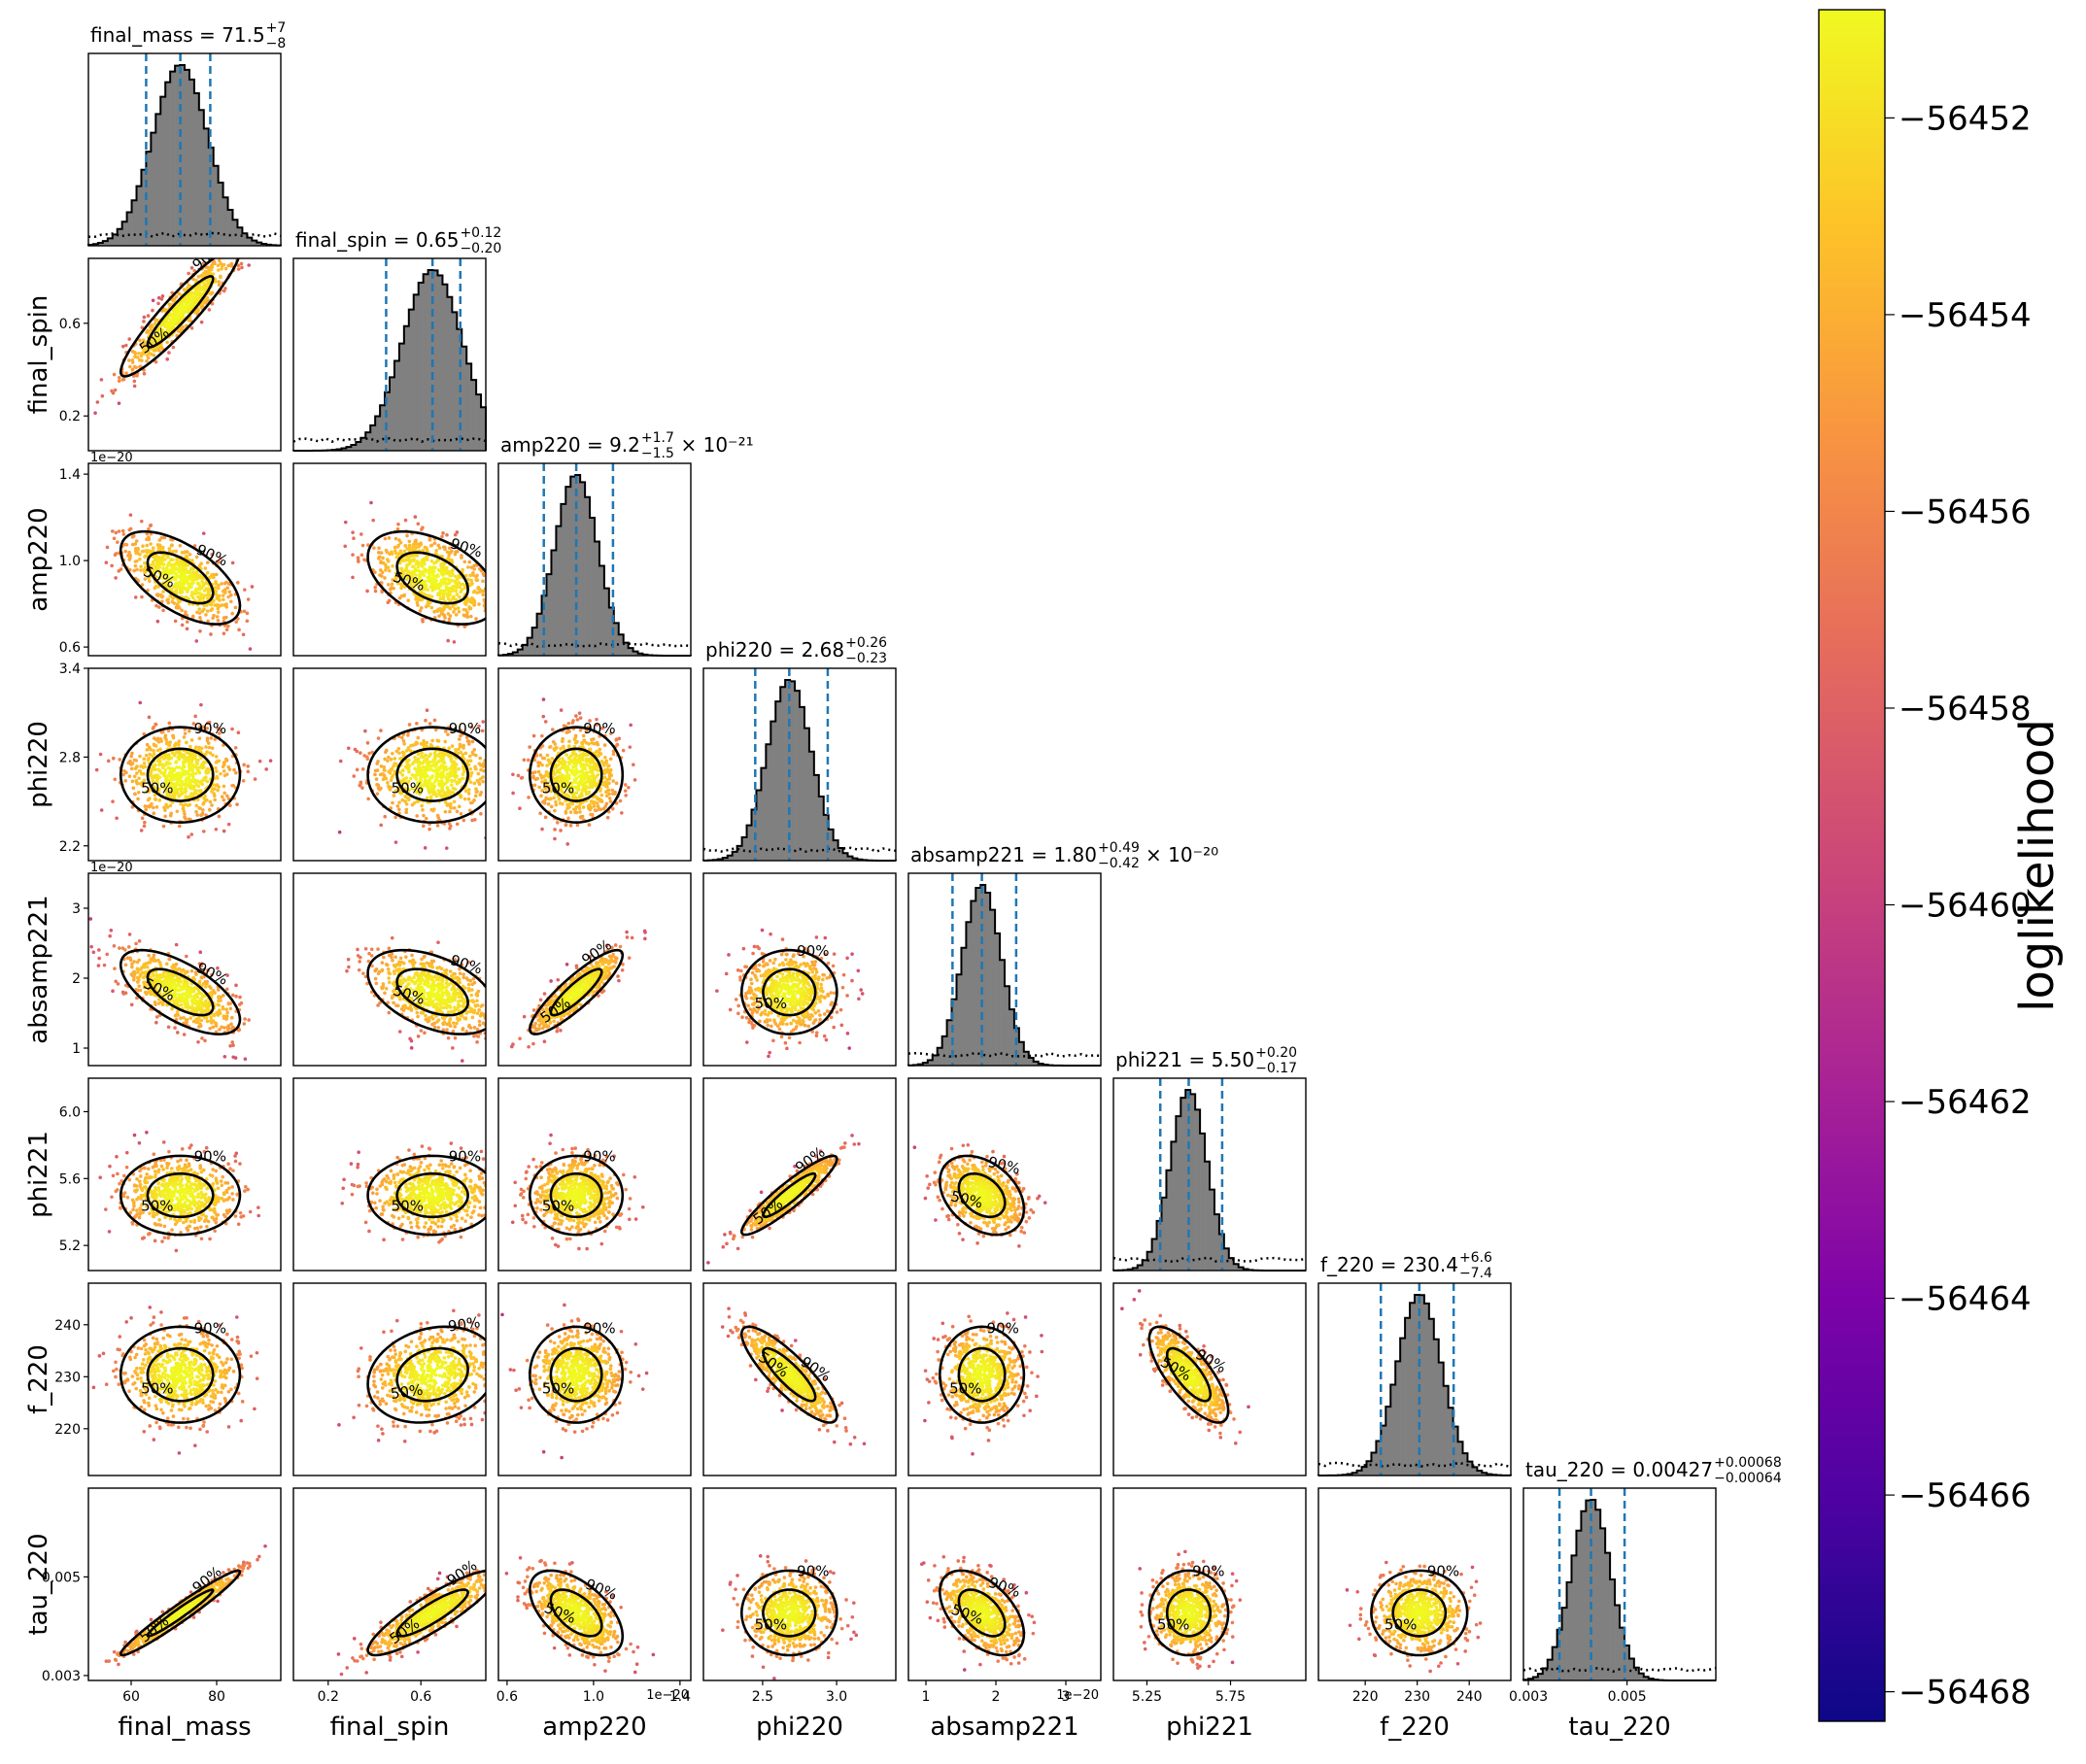 The height and width of the screenshot is (1764, 2086). What do you see at coordinates (398, 240) in the screenshot?
I see `panel-title-final_spin: final_spin = 0.65+0.12−0.20` at bounding box center [398, 240].